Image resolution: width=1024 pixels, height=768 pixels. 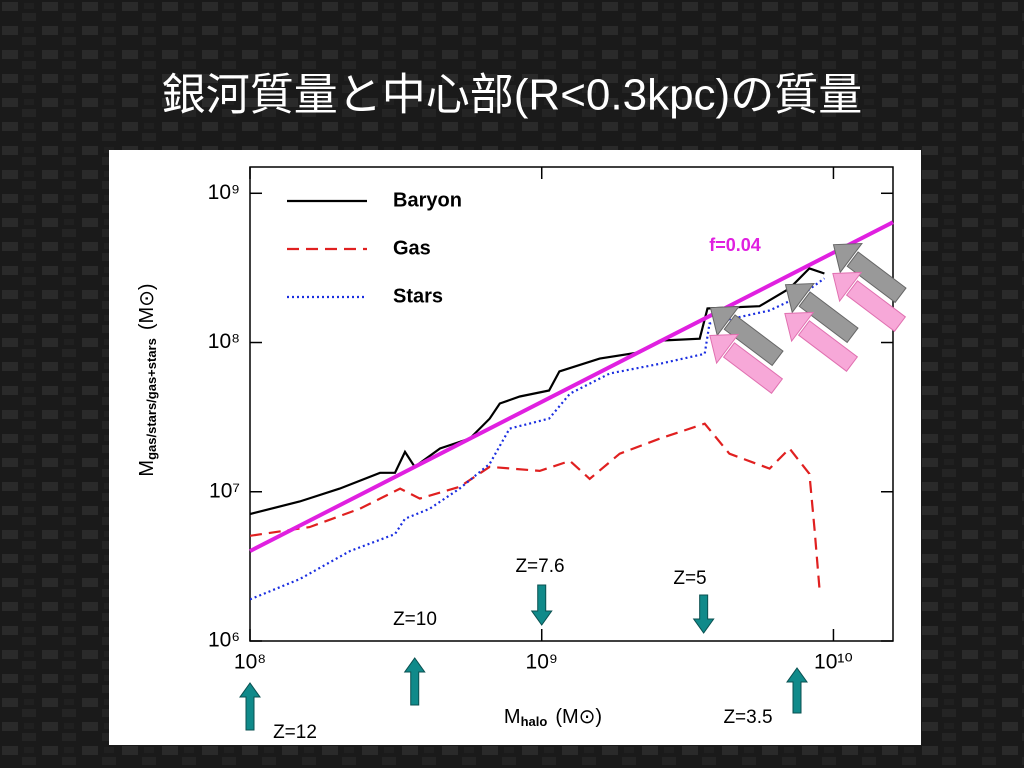 I want to click on y-tick-label: 10⁷, so click(x=224, y=490).